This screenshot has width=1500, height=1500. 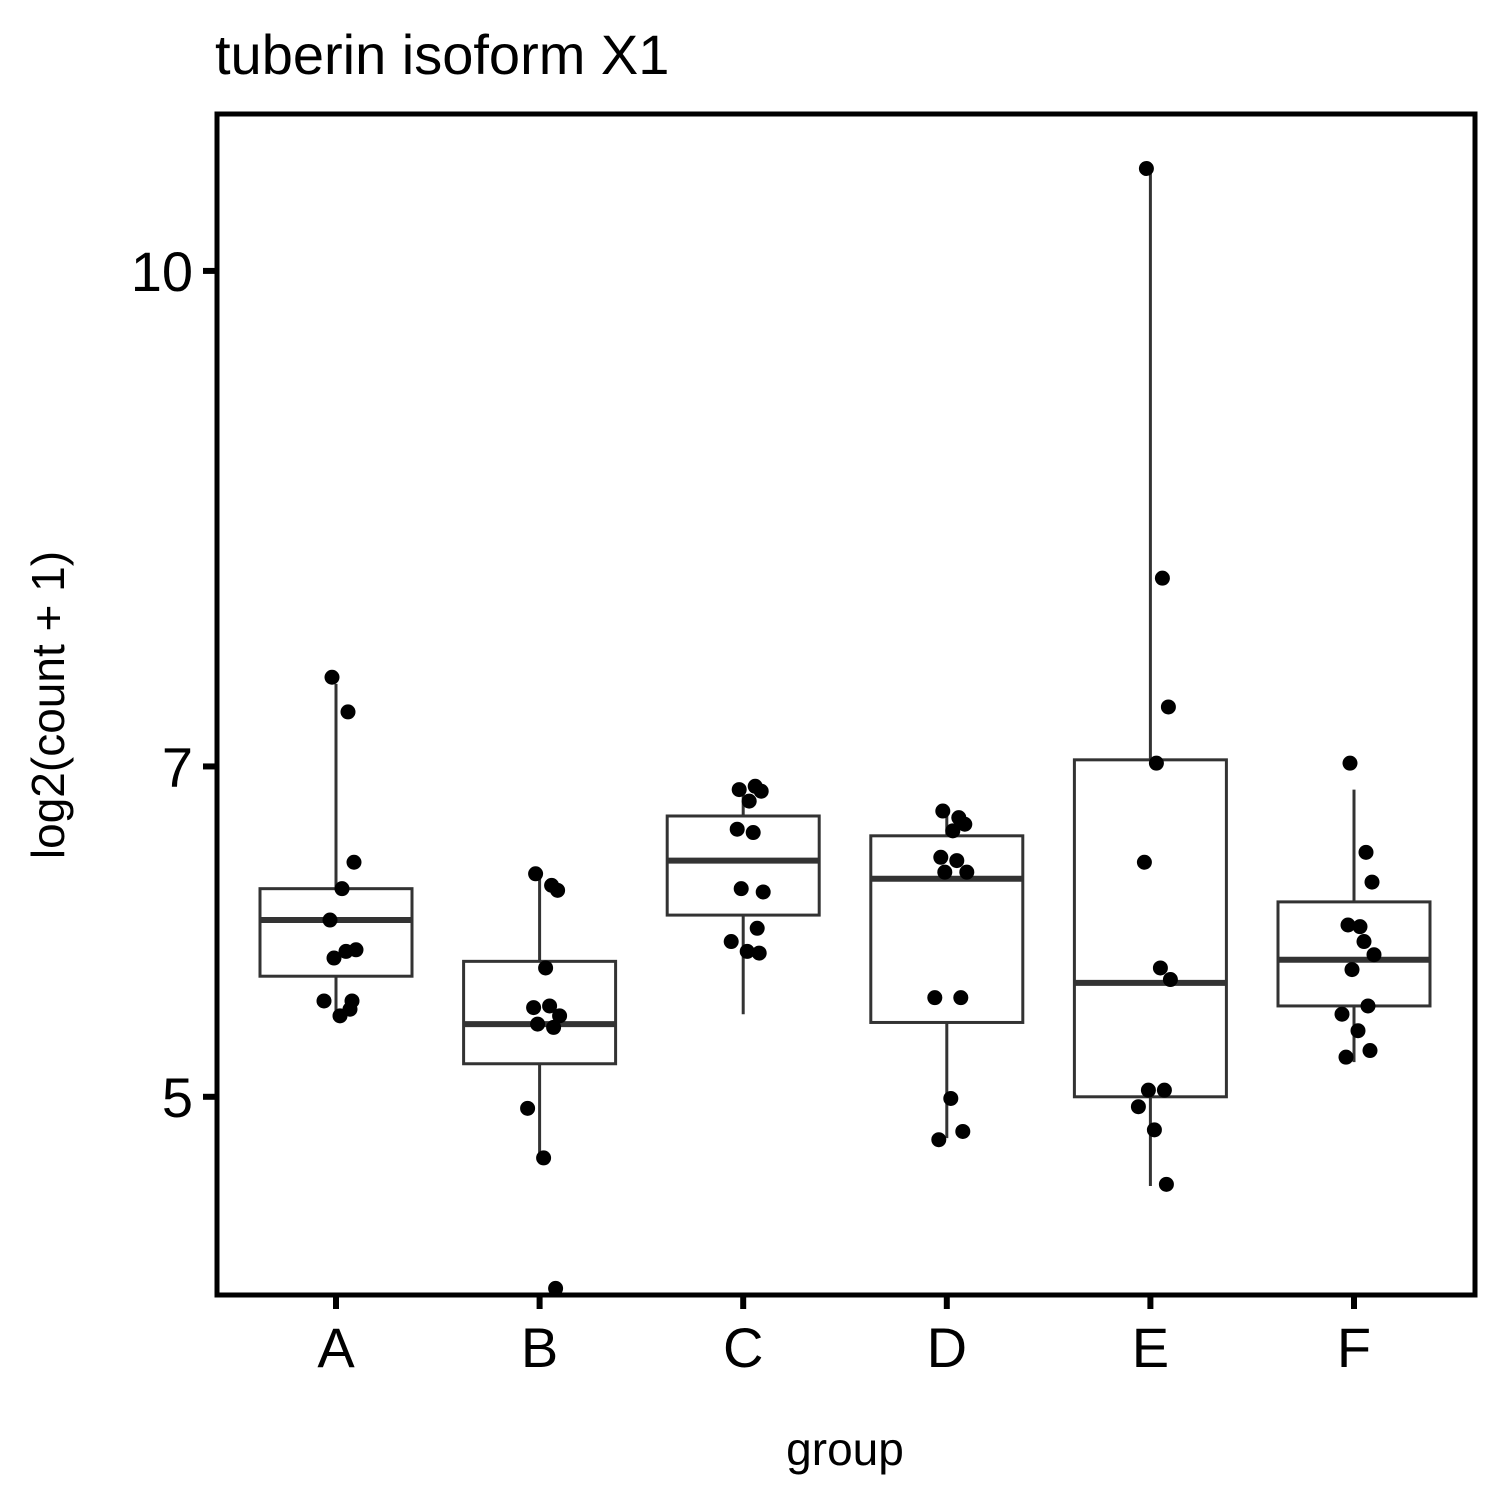 What do you see at coordinates (539, 1347) in the screenshot?
I see `x-tick-label: B` at bounding box center [539, 1347].